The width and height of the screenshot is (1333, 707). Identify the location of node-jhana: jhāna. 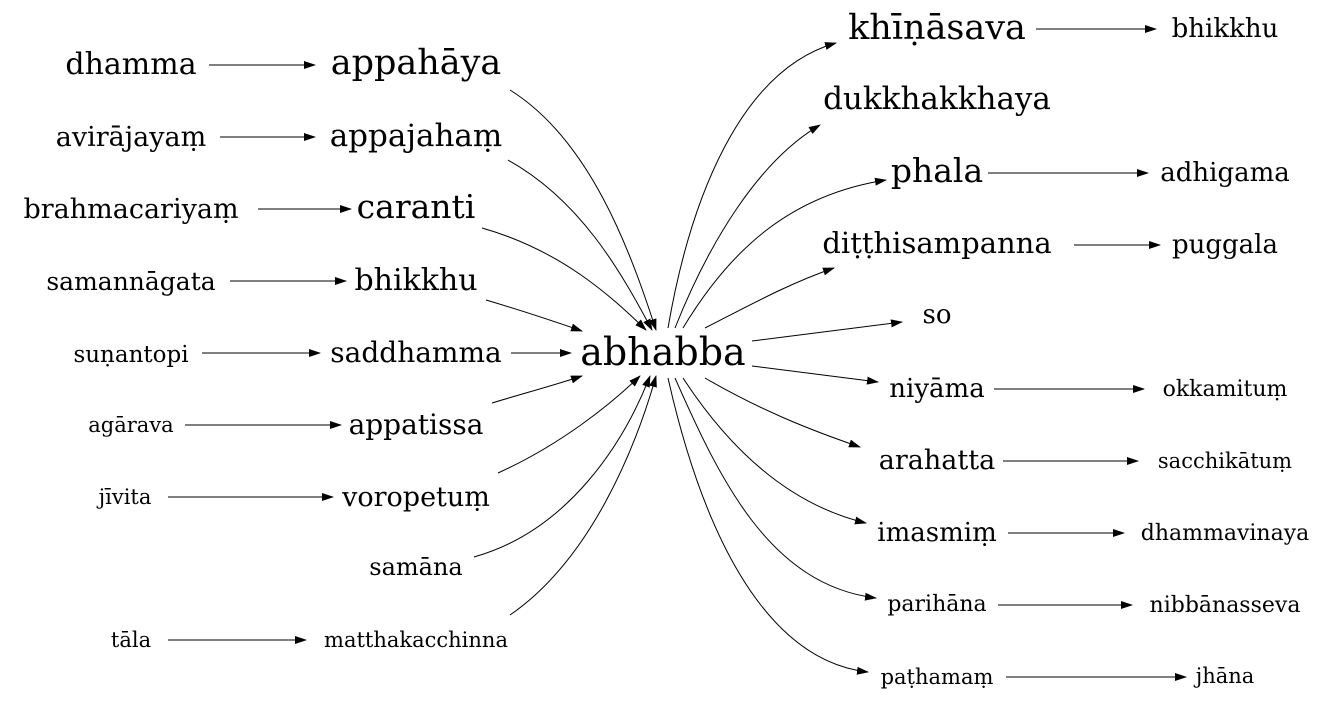
(1224, 676).